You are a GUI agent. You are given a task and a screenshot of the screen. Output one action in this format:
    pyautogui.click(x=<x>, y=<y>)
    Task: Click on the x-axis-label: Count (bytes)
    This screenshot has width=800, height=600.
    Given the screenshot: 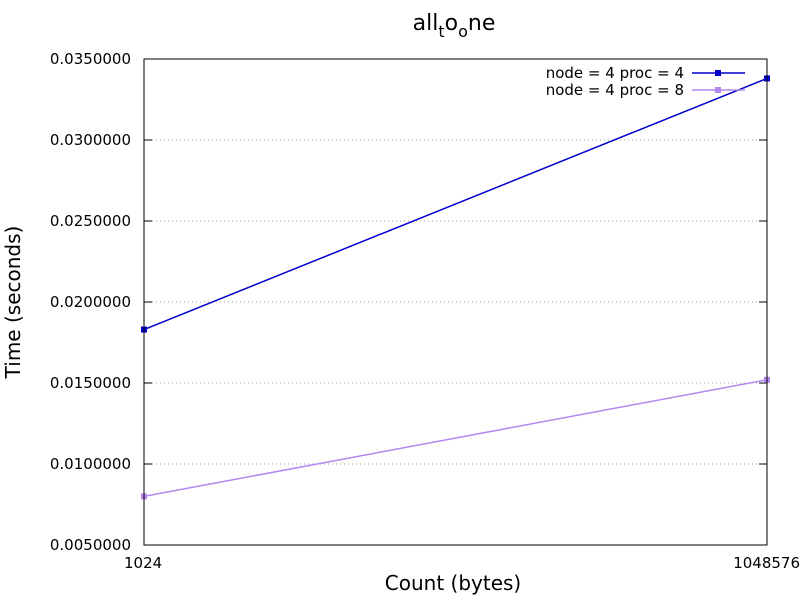 What is the action you would take?
    pyautogui.click(x=453, y=583)
    